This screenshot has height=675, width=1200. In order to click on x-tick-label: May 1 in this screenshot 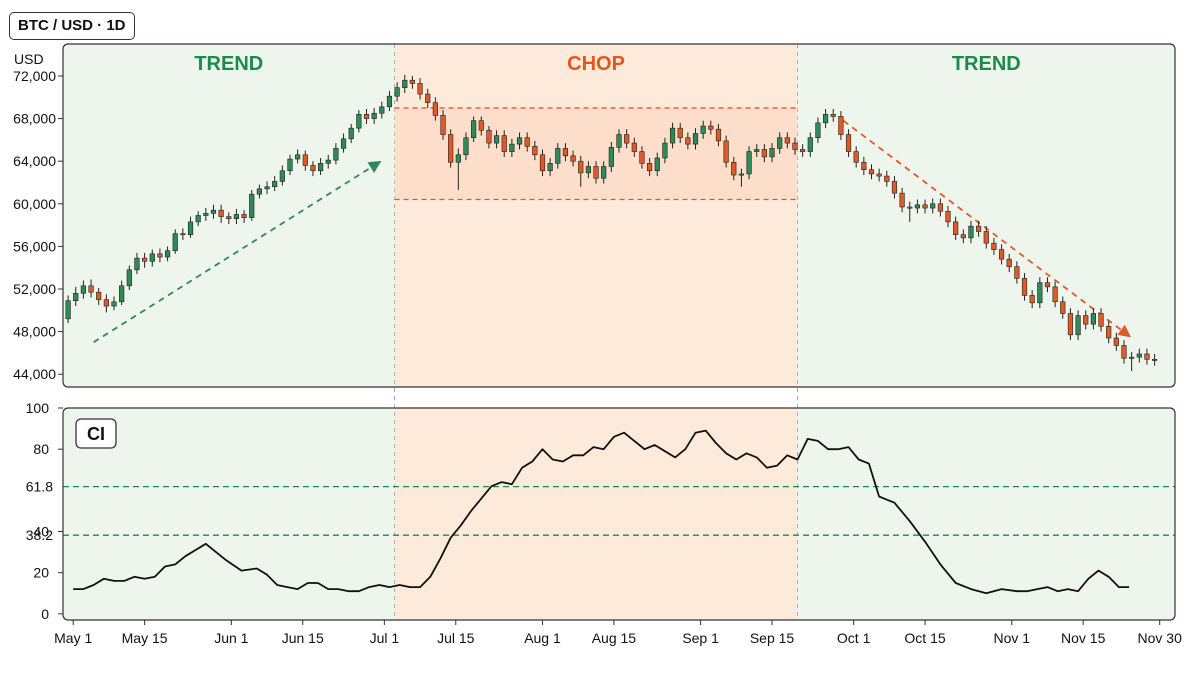, I will do `click(73, 638)`.